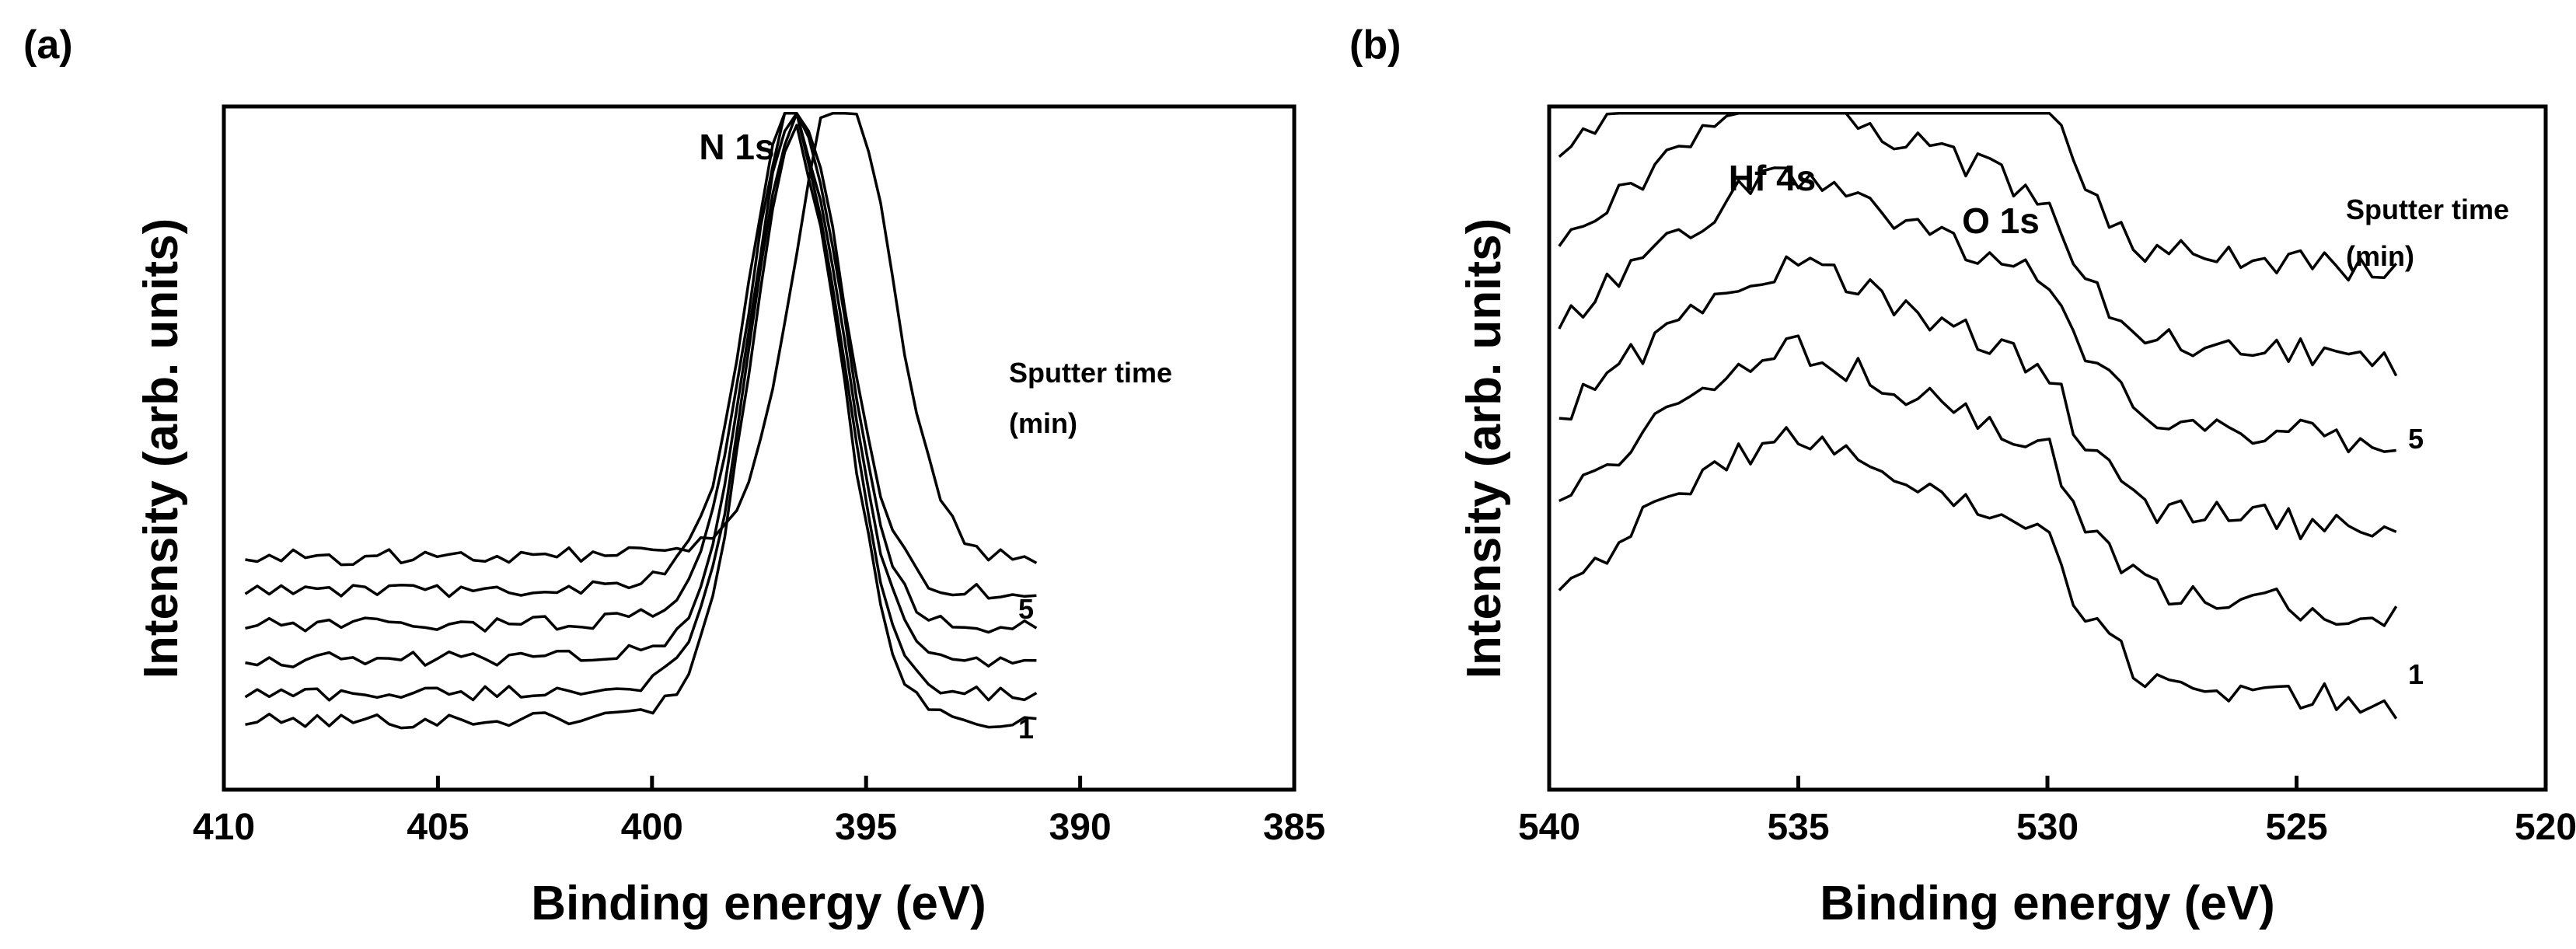 This screenshot has height=949, width=2576. What do you see at coordinates (2048, 827) in the screenshot?
I see `panel-b-x-tick-label-530: 530` at bounding box center [2048, 827].